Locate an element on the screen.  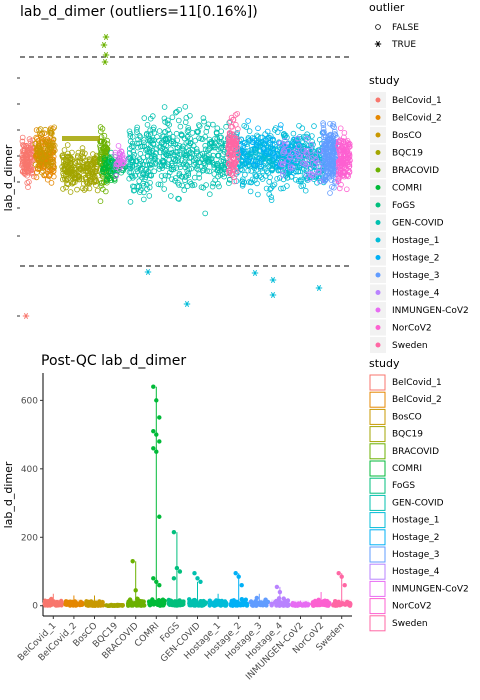
bottom-legend-label: Hostage_3 is located at coordinates (415, 555).